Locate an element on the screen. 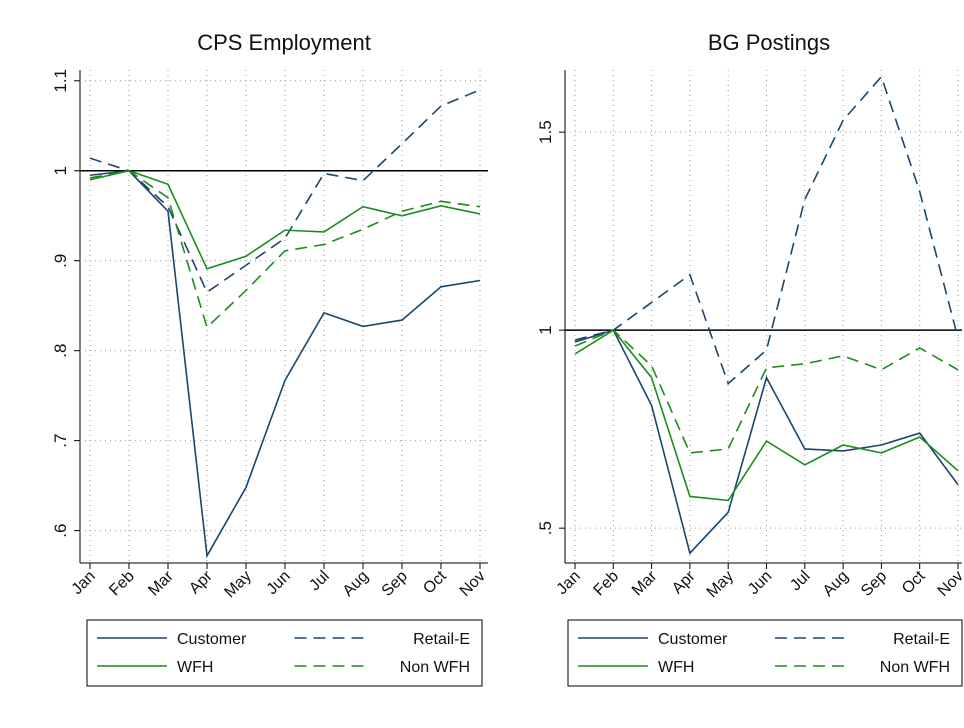 Image resolution: width=964 pixels, height=728 pixels. chart-title: BG Postings is located at coordinates (769, 42).